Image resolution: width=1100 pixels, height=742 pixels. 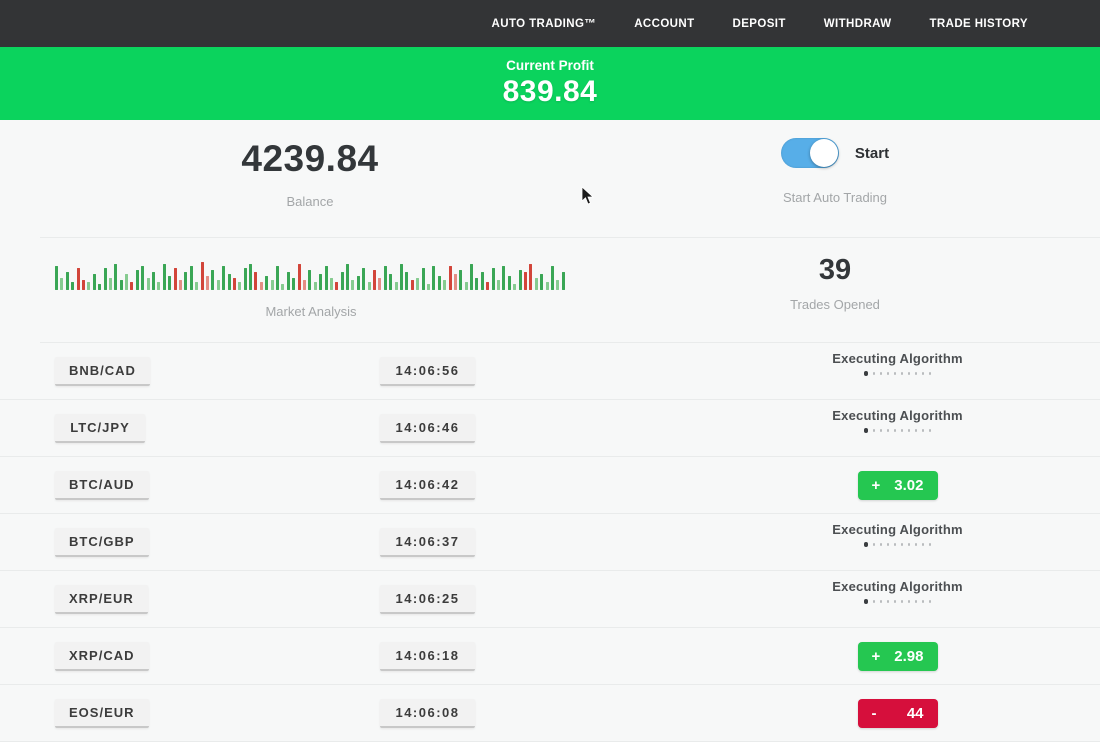 What do you see at coordinates (427, 485) in the screenshot?
I see `trade-time-chip: 14:06:42` at bounding box center [427, 485].